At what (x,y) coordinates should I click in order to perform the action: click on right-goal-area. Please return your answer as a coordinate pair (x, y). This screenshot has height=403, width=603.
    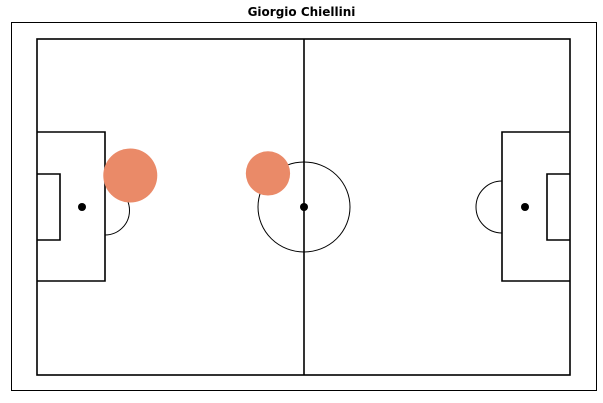
    Looking at the image, I should click on (558, 207).